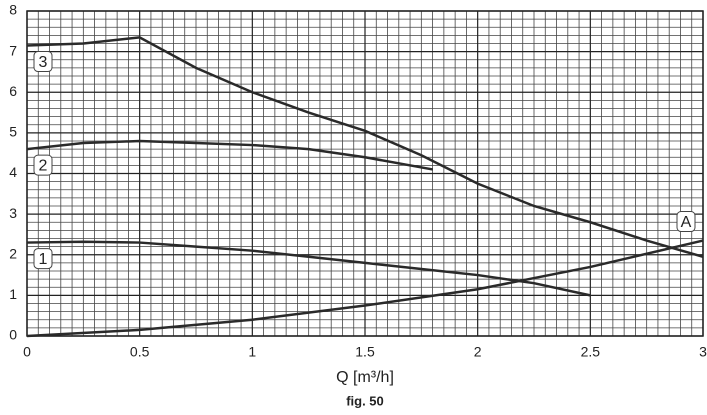  I want to click on y-tick-label: 7, so click(13, 50).